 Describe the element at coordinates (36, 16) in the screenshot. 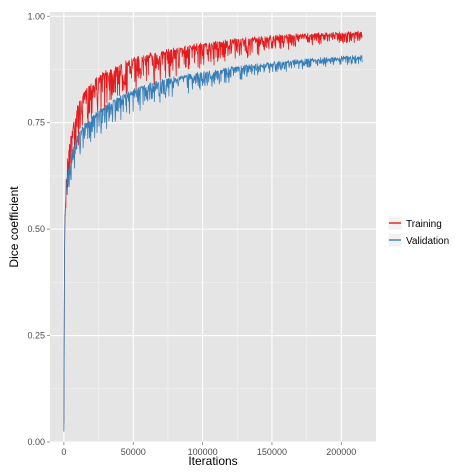

I see `y-tick-label: 1.00` at that location.